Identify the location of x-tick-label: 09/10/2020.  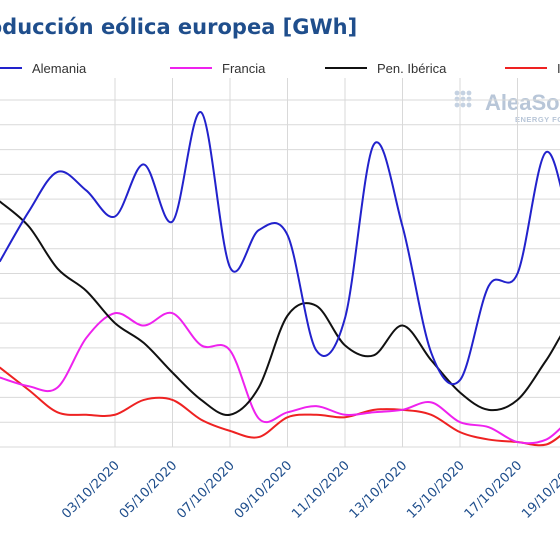
(264, 490).